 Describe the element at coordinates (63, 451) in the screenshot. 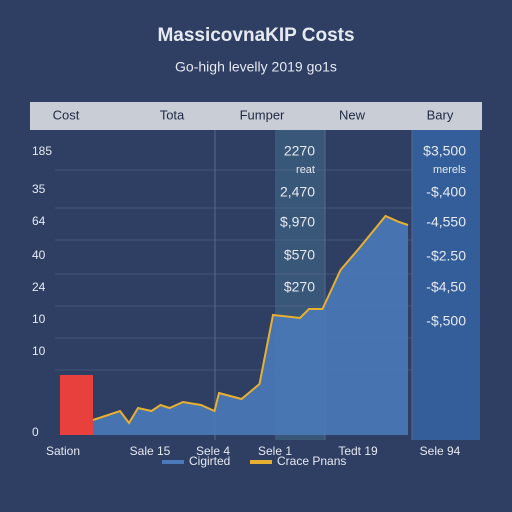

I see `x-tick-label: Sation` at that location.